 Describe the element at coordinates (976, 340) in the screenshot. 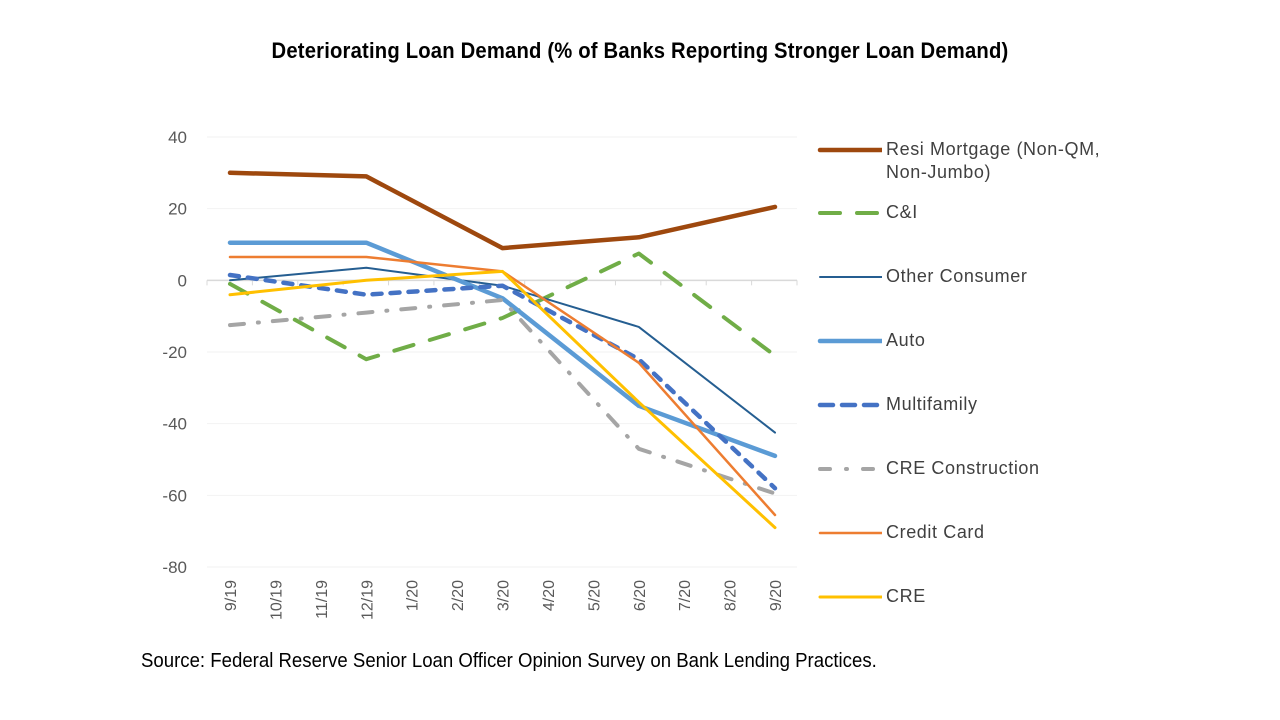

I see `legend-item: Auto` at that location.